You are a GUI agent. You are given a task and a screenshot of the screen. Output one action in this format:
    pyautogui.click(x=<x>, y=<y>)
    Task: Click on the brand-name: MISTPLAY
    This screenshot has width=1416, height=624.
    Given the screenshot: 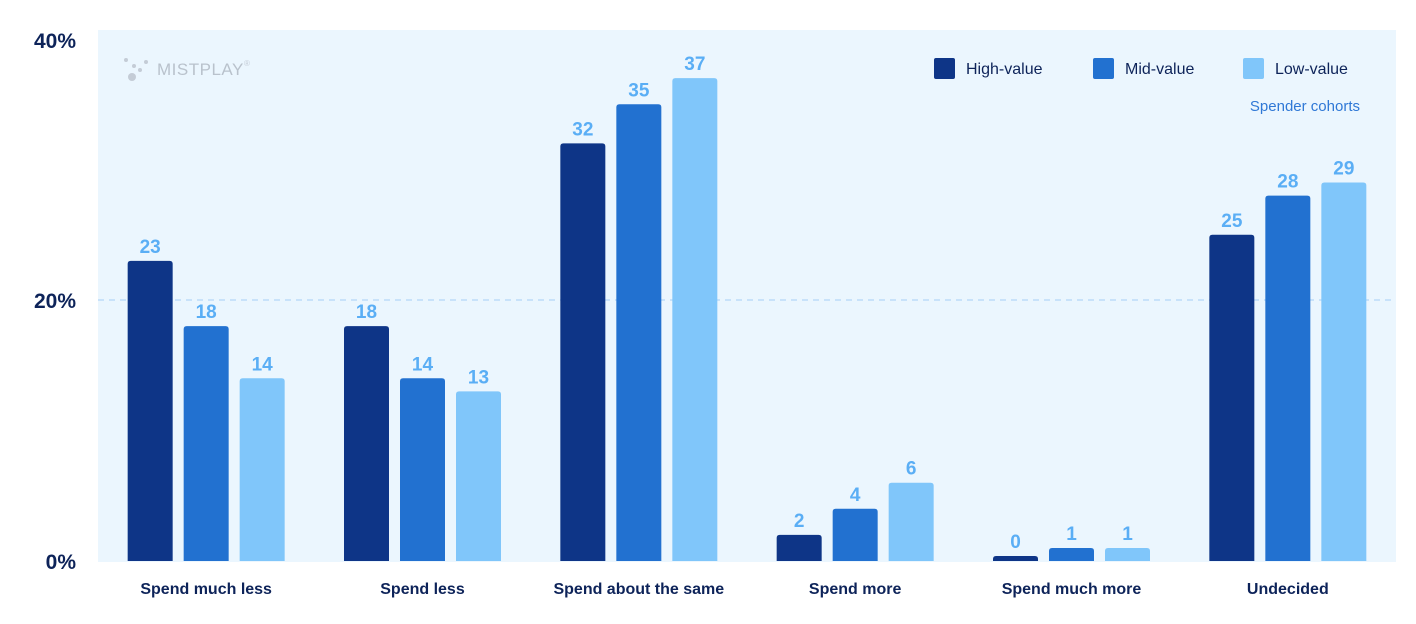 What is the action you would take?
    pyautogui.click(x=200, y=69)
    